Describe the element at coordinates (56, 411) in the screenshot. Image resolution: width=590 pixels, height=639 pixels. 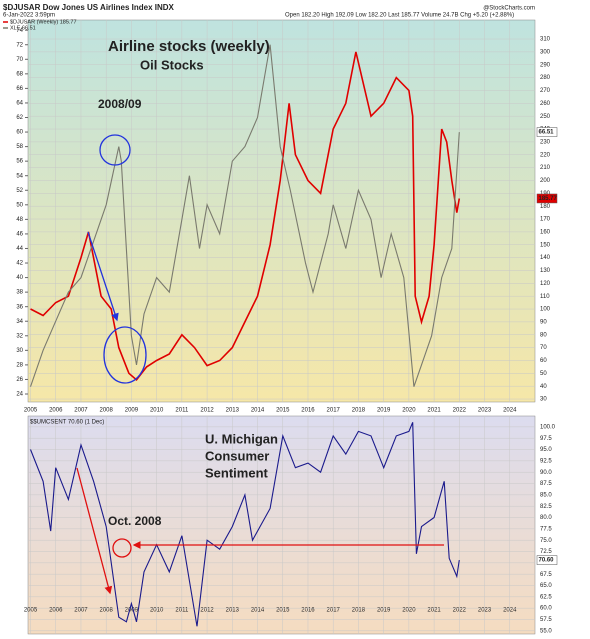
I see `x-tick-label: 2006` at that location.